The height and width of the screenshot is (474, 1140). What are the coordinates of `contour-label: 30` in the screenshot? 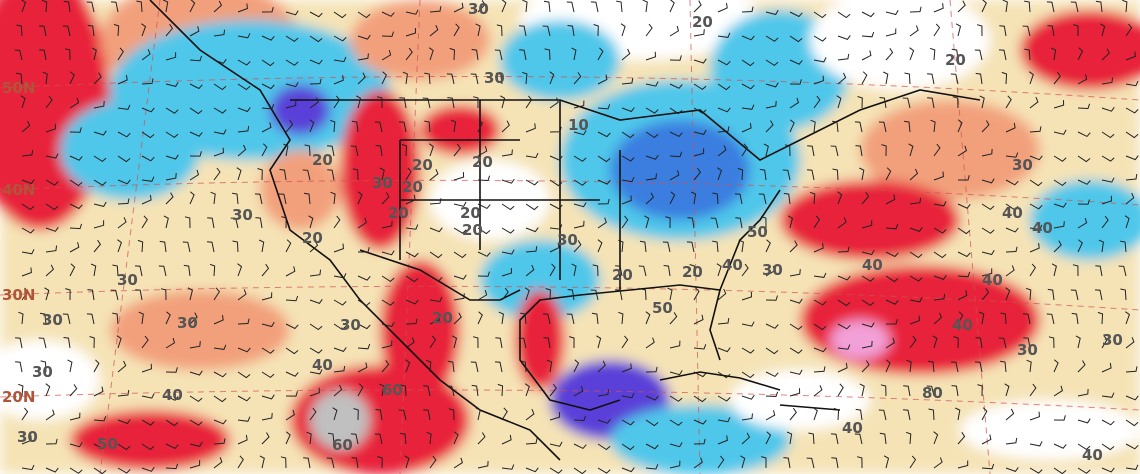 It's located at (127, 280).